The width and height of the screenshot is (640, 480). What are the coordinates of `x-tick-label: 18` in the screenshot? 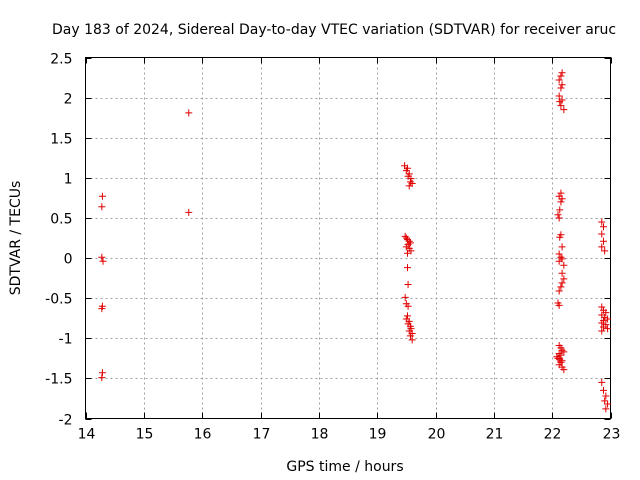 It's located at (320, 435).